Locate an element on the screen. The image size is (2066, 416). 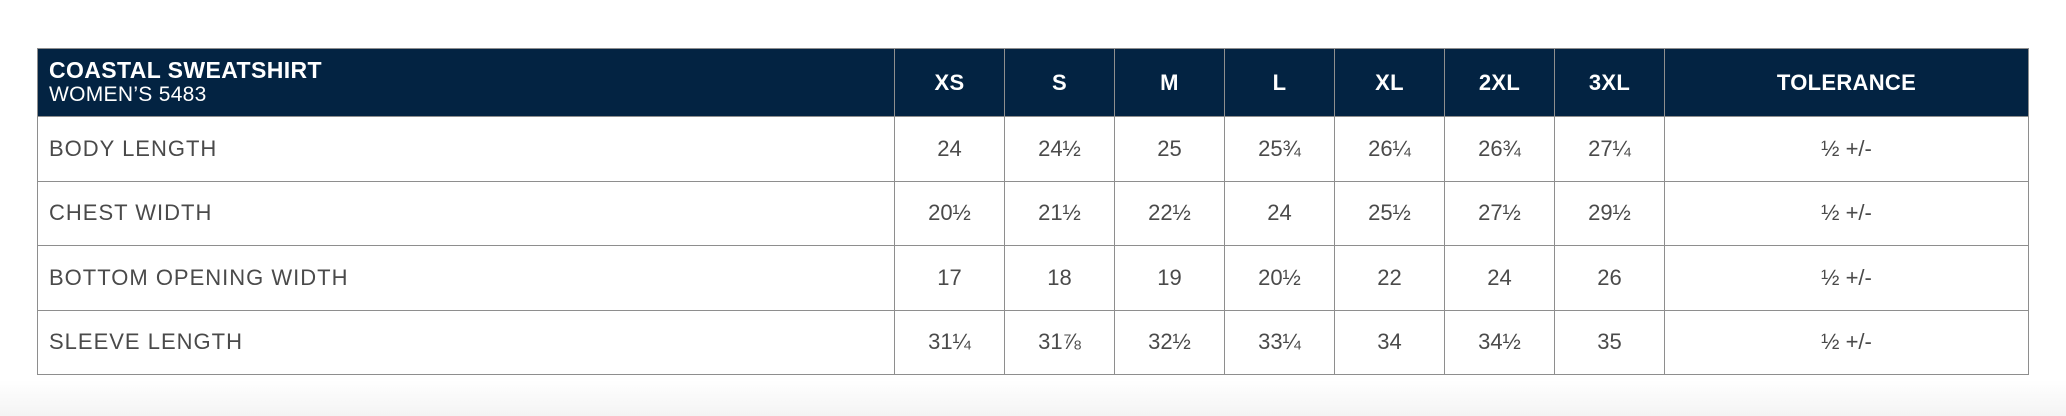
cell-s: 21½ is located at coordinates (1059, 213).